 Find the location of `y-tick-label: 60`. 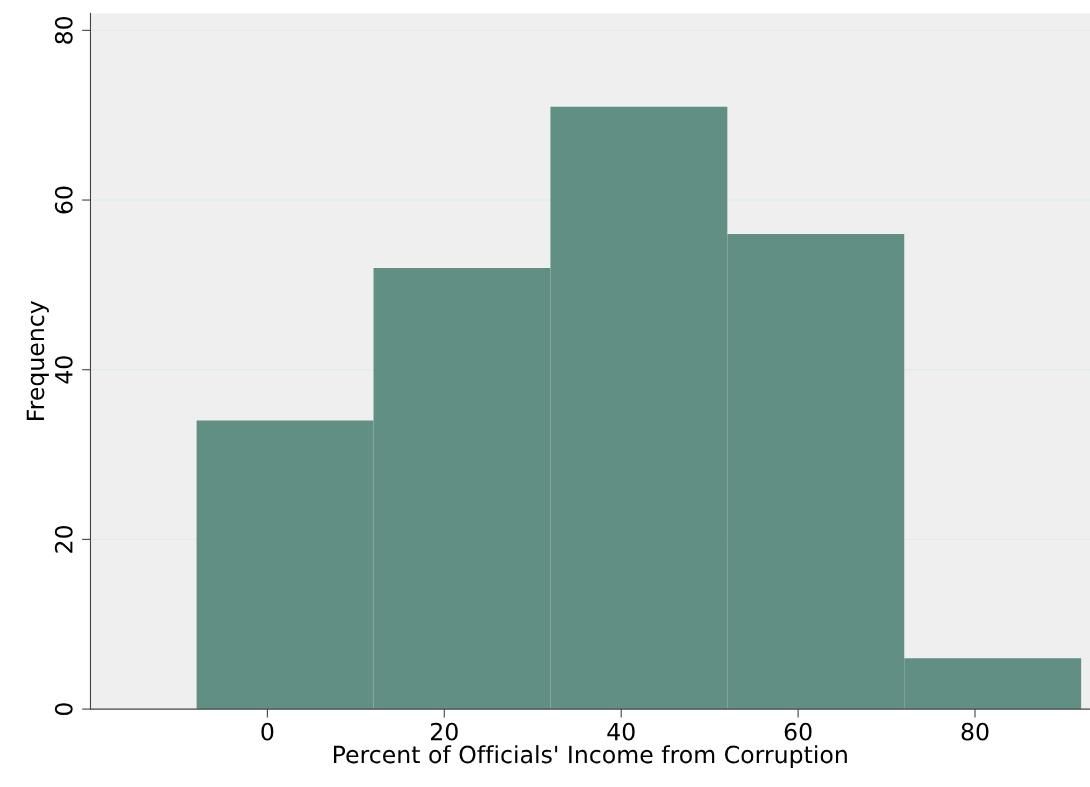

y-tick-label: 60 is located at coordinates (63, 200).